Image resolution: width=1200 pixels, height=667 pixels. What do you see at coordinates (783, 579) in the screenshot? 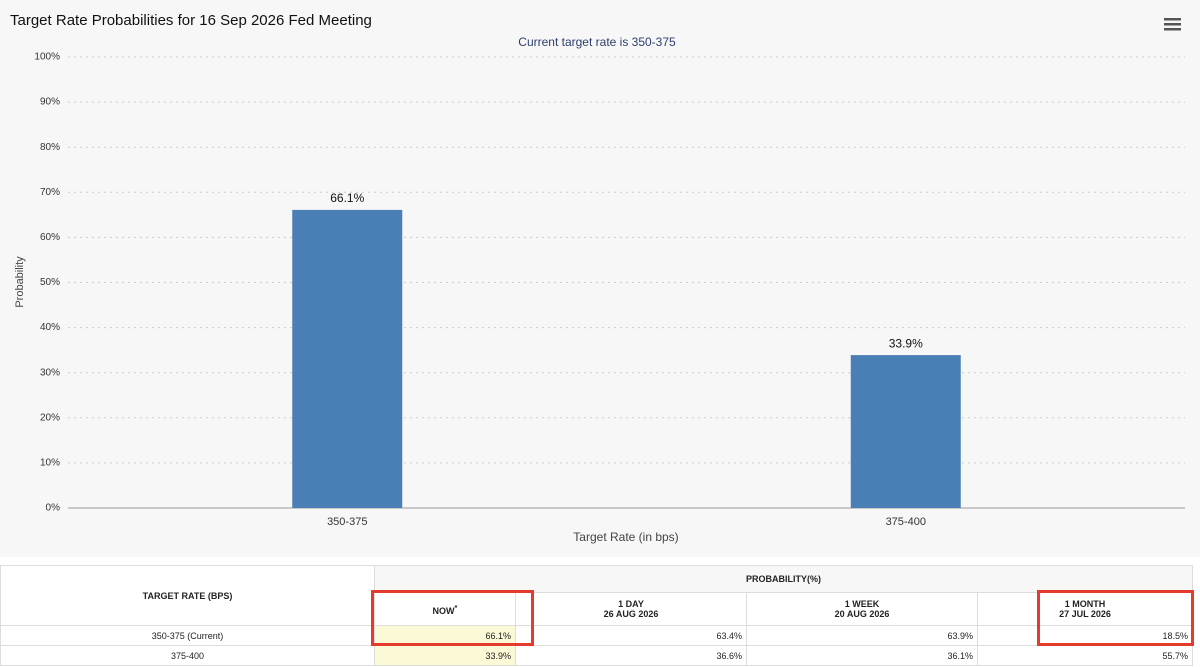
I see `group-header: PROBABILITY(%)` at bounding box center [783, 579].